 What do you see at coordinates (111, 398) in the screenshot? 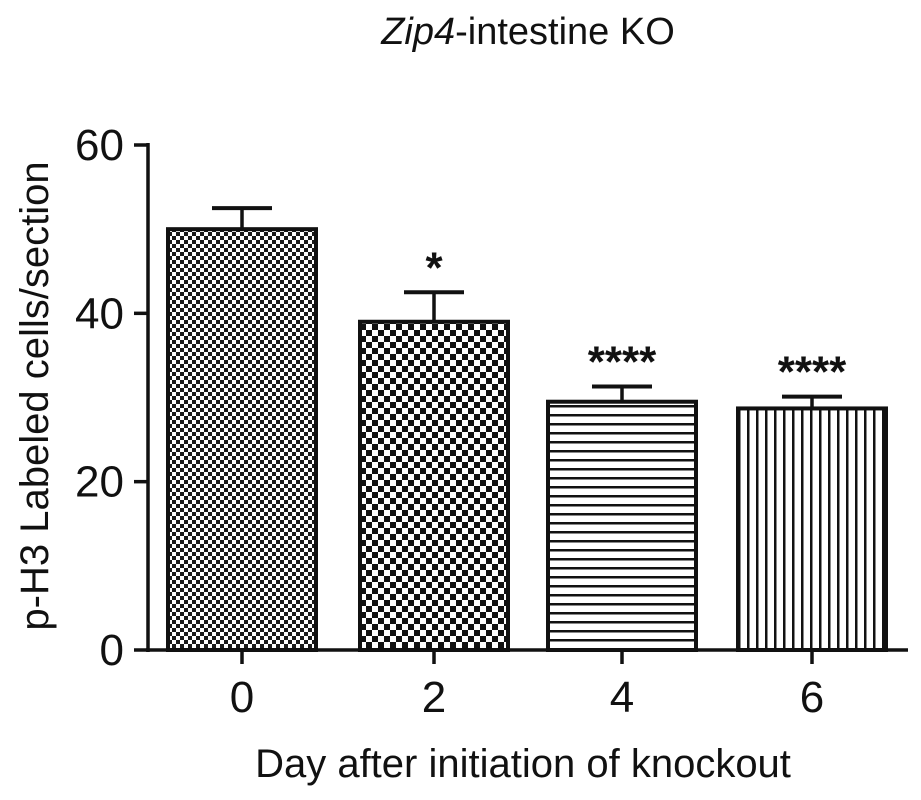
I see `y-axis-ticks: 0 20 40 60` at bounding box center [111, 398].